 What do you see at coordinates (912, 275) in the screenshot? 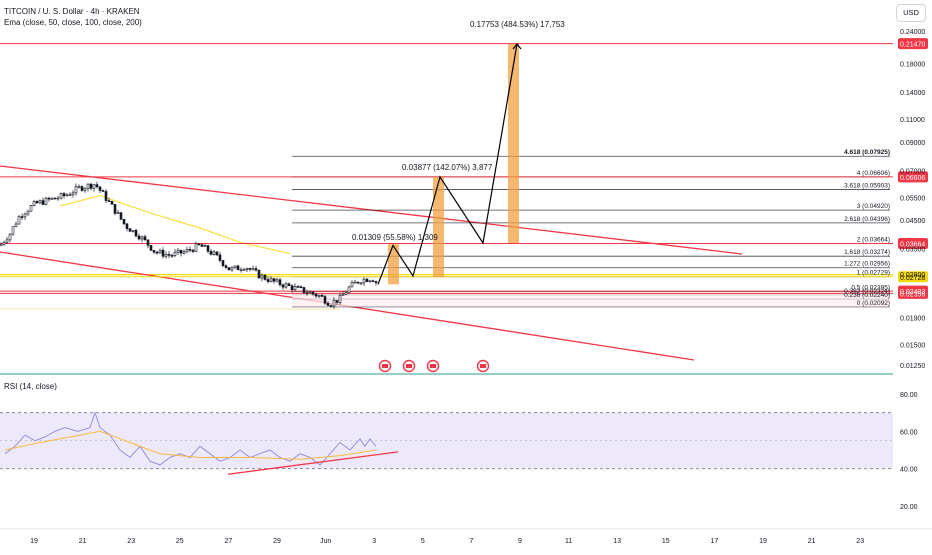
I see `y-tick-label: 0.02800` at bounding box center [912, 275].